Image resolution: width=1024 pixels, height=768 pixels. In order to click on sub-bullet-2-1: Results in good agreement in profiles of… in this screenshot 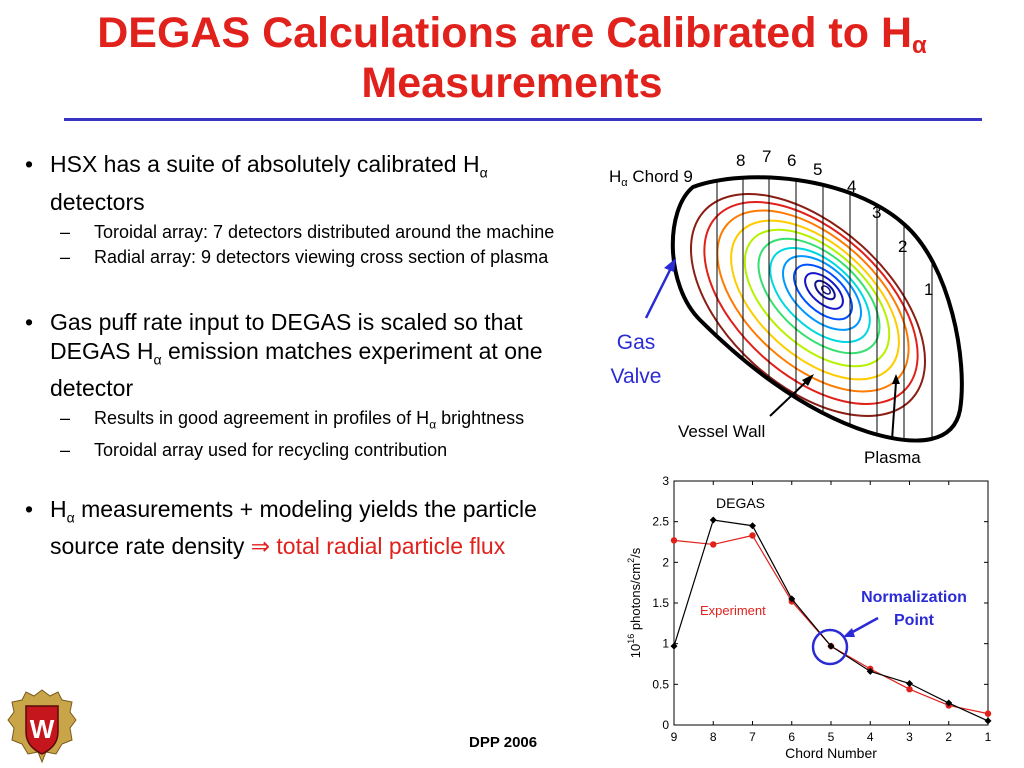, I will do `click(302, 421)`.